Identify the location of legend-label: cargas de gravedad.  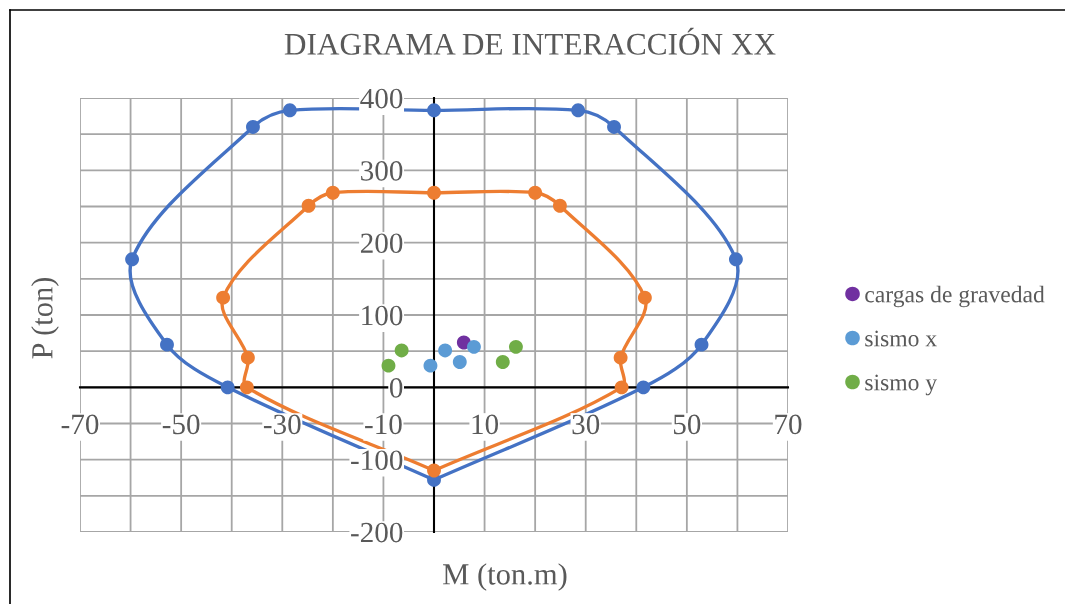
(955, 296).